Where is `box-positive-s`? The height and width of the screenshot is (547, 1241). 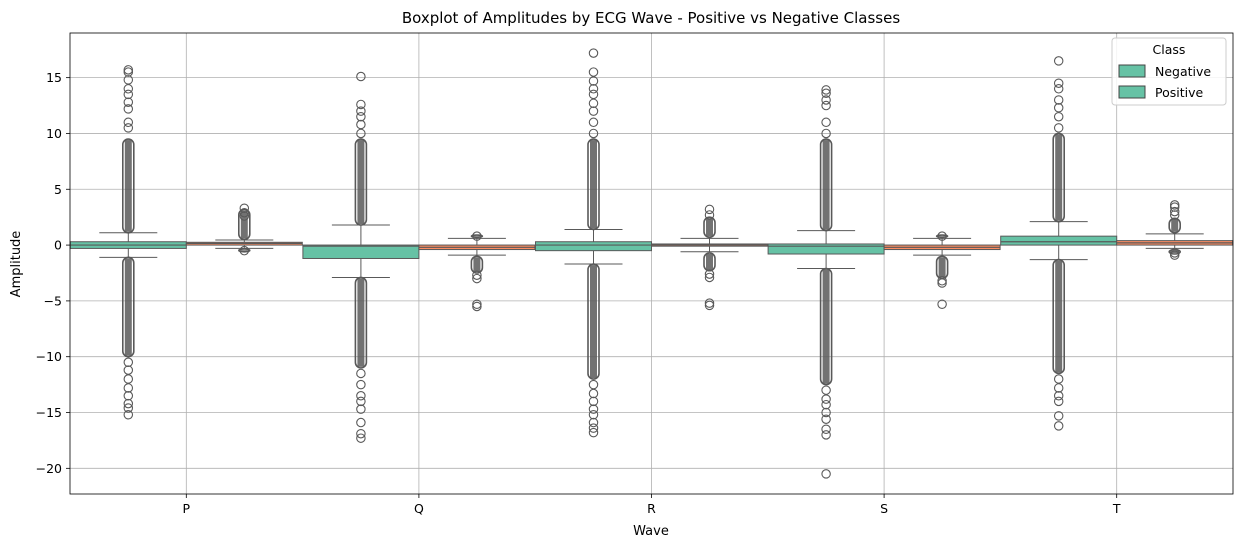
box-positive-s is located at coordinates (942, 270).